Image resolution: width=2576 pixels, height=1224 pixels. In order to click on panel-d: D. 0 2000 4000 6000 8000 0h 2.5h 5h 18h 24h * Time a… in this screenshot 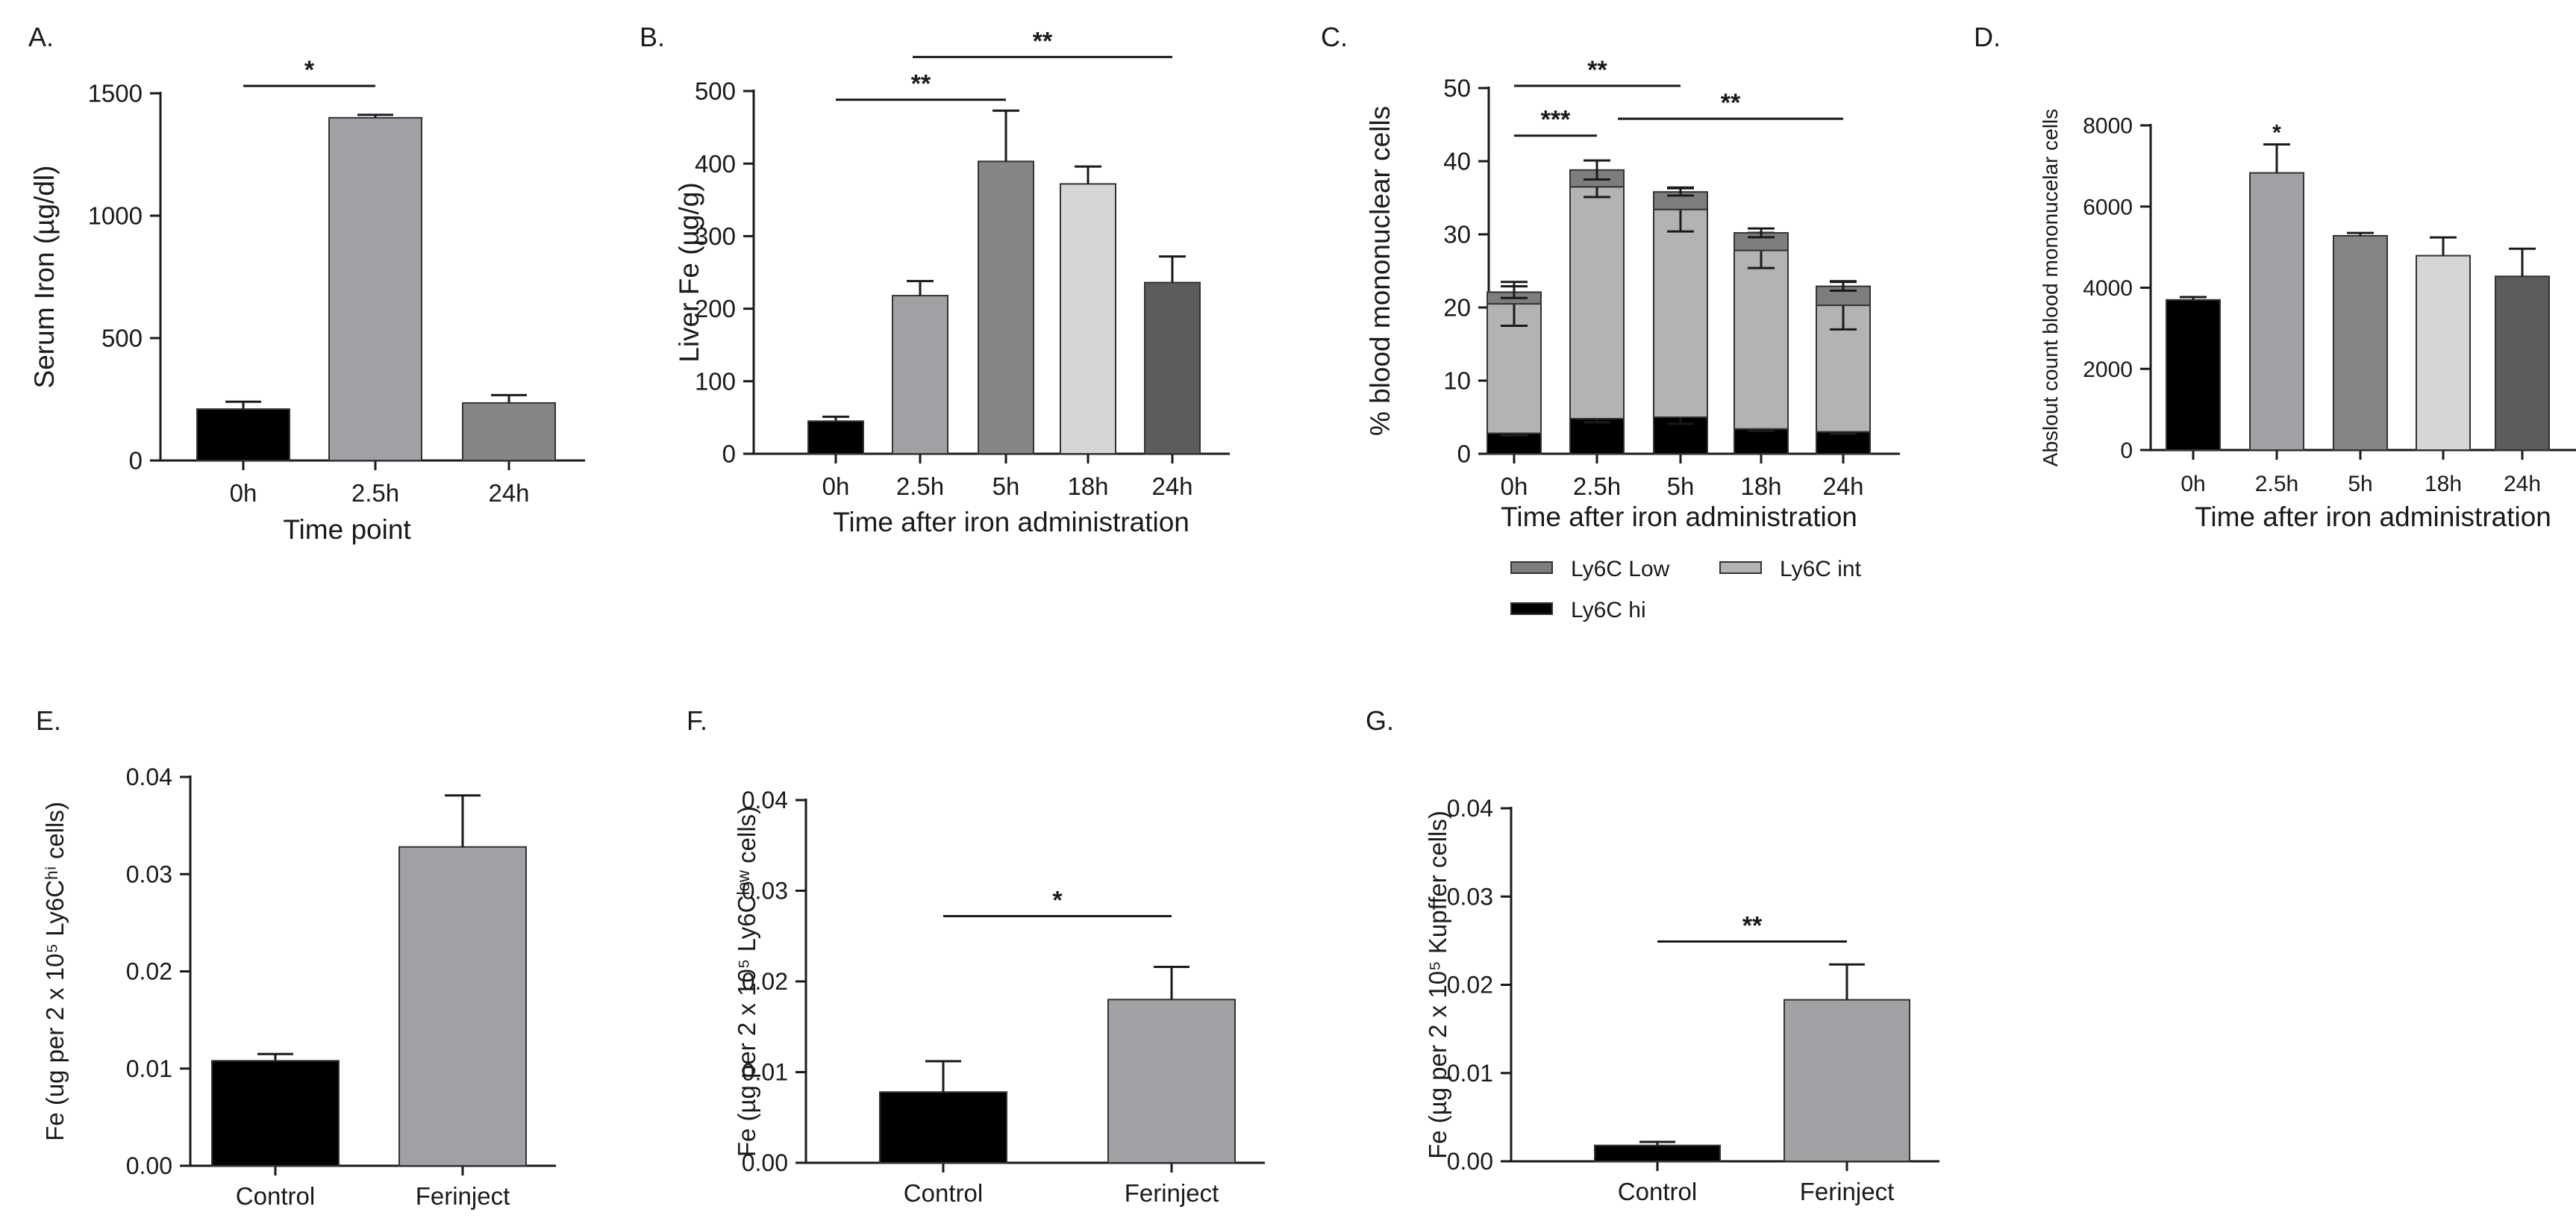, I will do `click(2275, 277)`.